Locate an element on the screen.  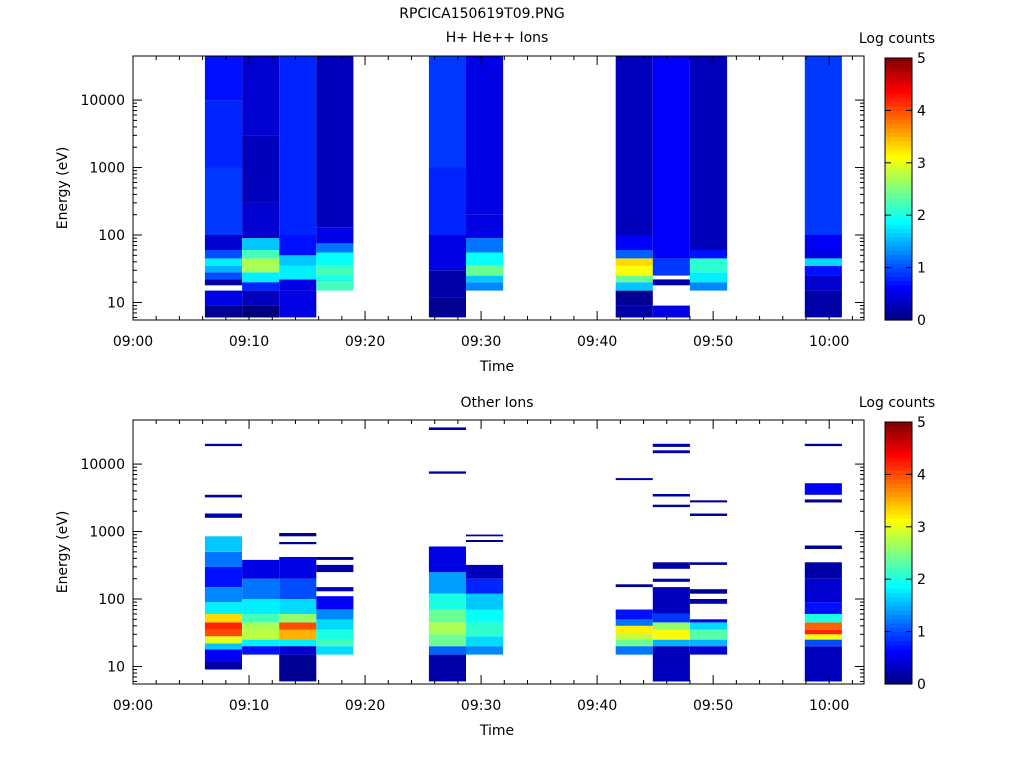
x-tick-label: 09:30 is located at coordinates (481, 706).